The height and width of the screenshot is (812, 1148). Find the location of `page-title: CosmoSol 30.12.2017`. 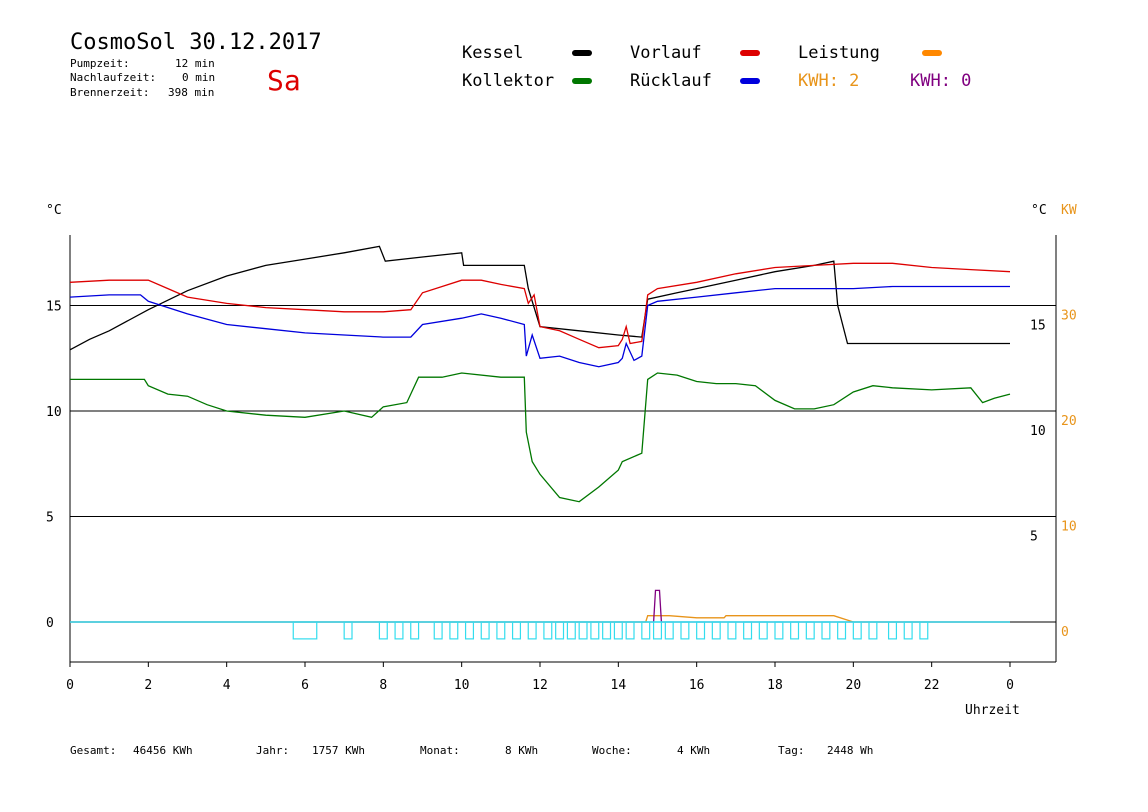

page-title: CosmoSol 30.12.2017 is located at coordinates (196, 42).